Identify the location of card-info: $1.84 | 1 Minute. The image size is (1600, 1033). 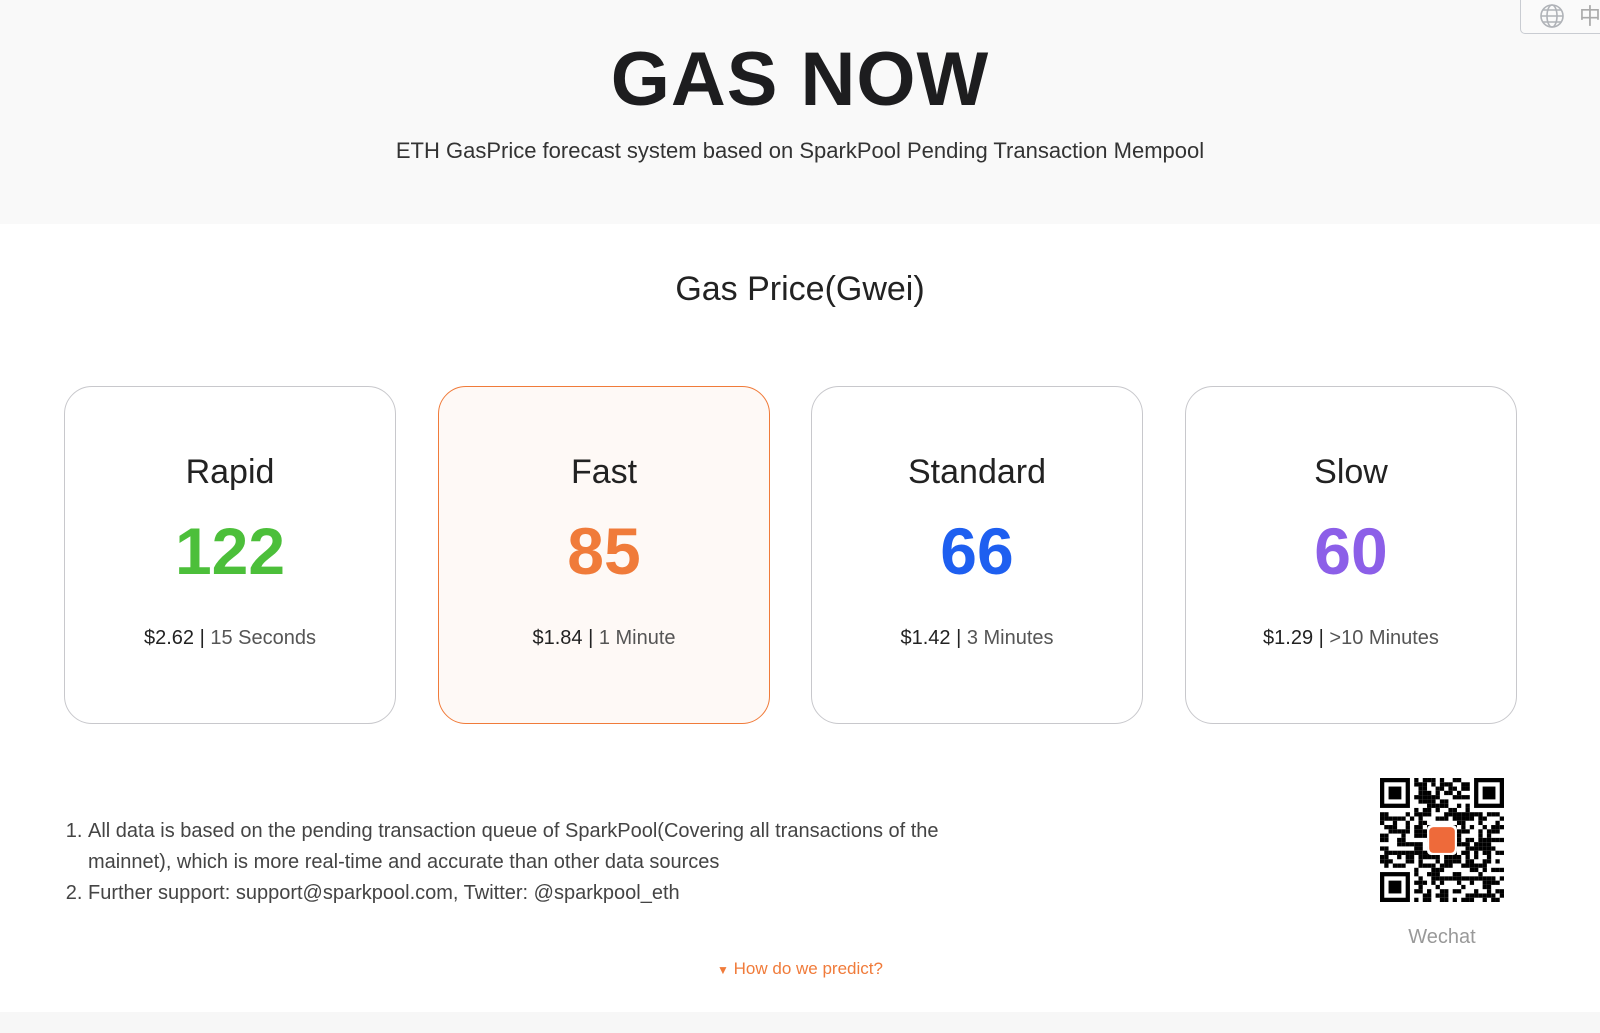
(604, 638).